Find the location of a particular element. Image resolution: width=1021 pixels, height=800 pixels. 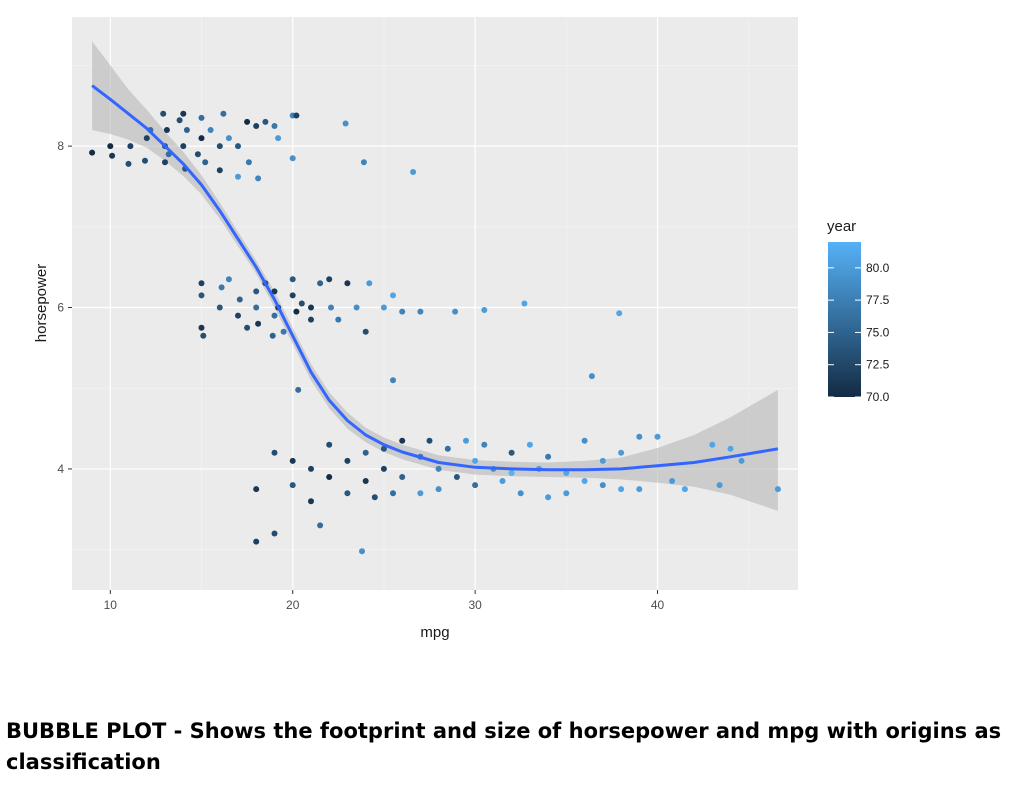

legend-colorbar is located at coordinates (844, 319).